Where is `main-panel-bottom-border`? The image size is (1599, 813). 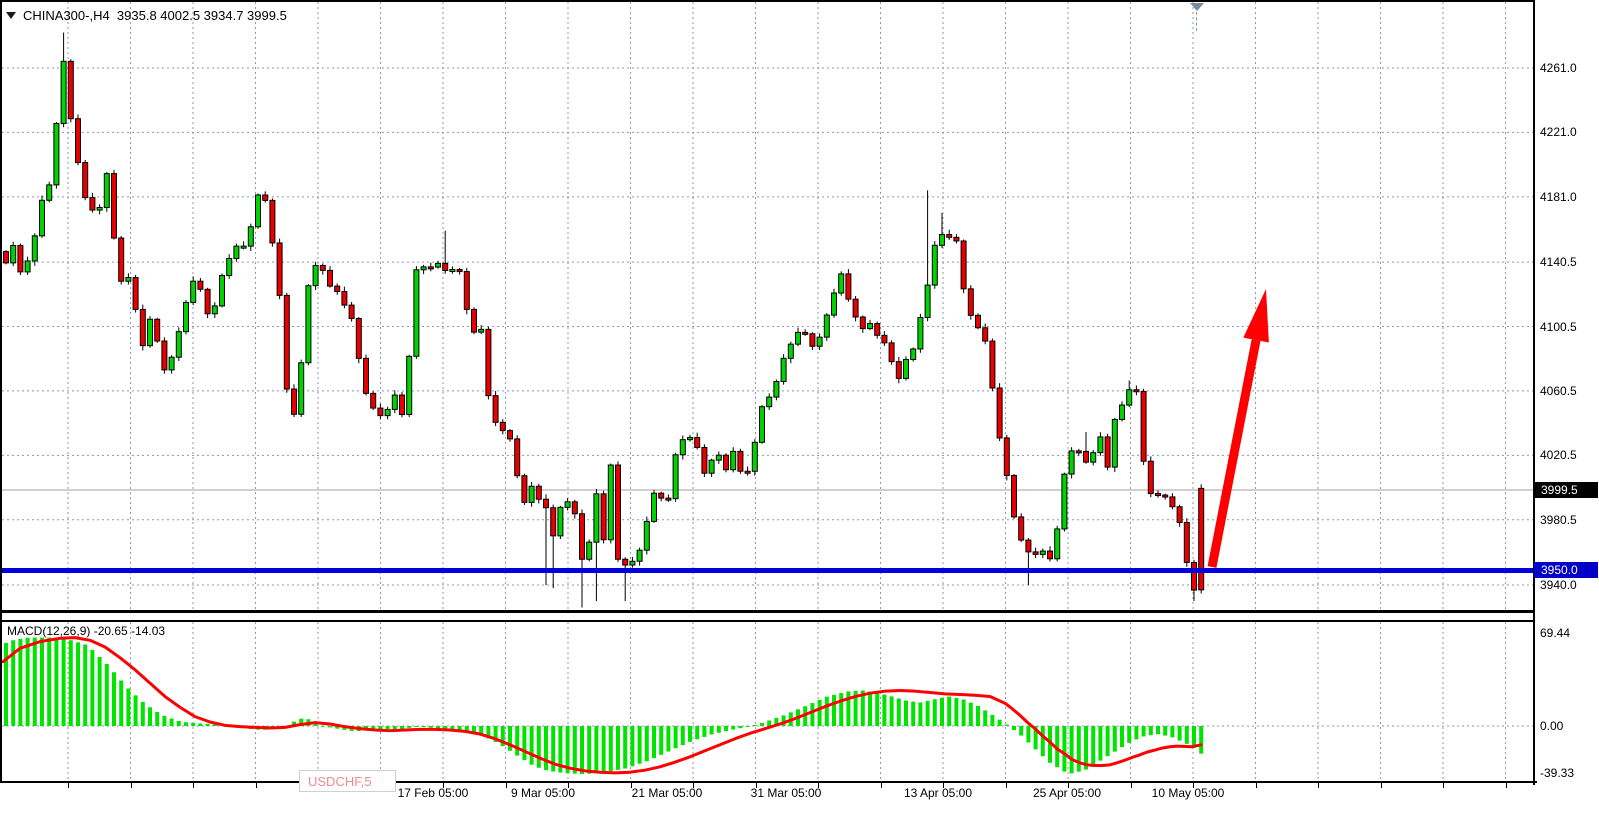 main-panel-bottom-border is located at coordinates (767, 611).